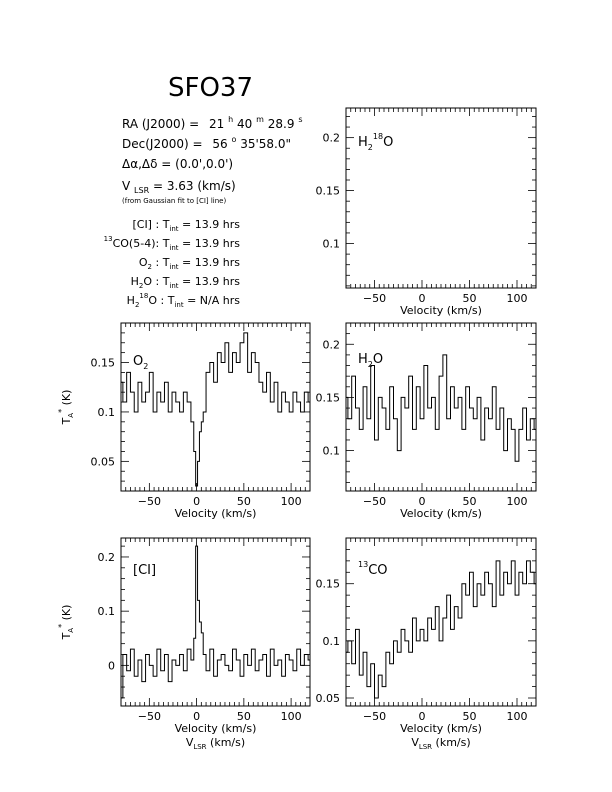 This screenshot has height=792, width=612. I want to click on vlsr-note: (from Gaussian fit to [CI] line), so click(174, 201).